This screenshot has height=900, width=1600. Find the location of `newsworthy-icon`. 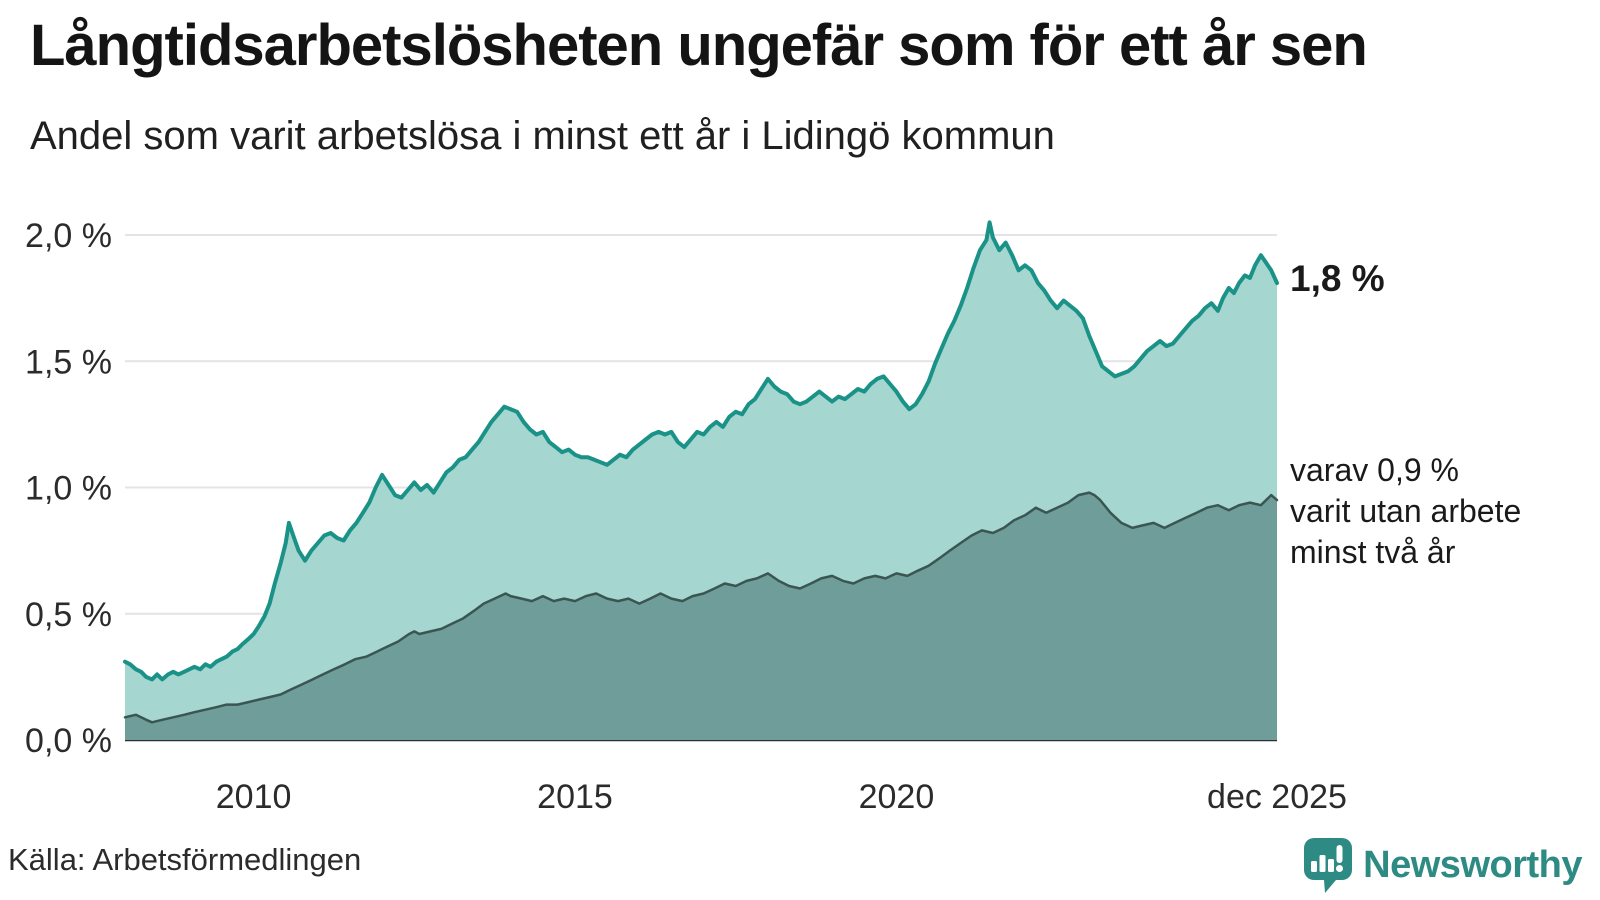

newsworthy-icon is located at coordinates (1328, 865).